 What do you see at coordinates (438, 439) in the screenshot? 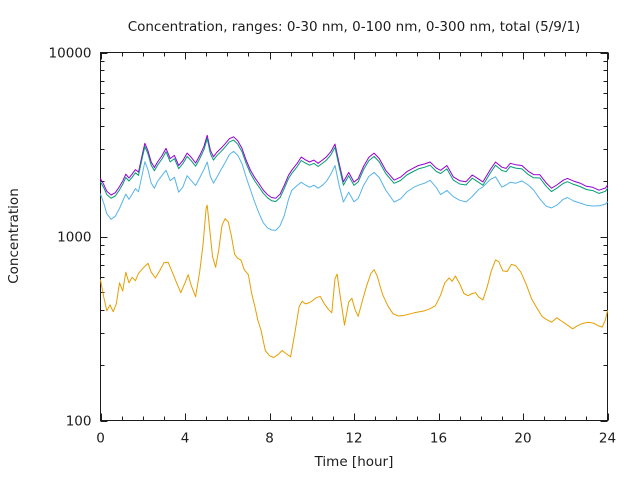
I see `x-tick-label: 16` at bounding box center [438, 439].